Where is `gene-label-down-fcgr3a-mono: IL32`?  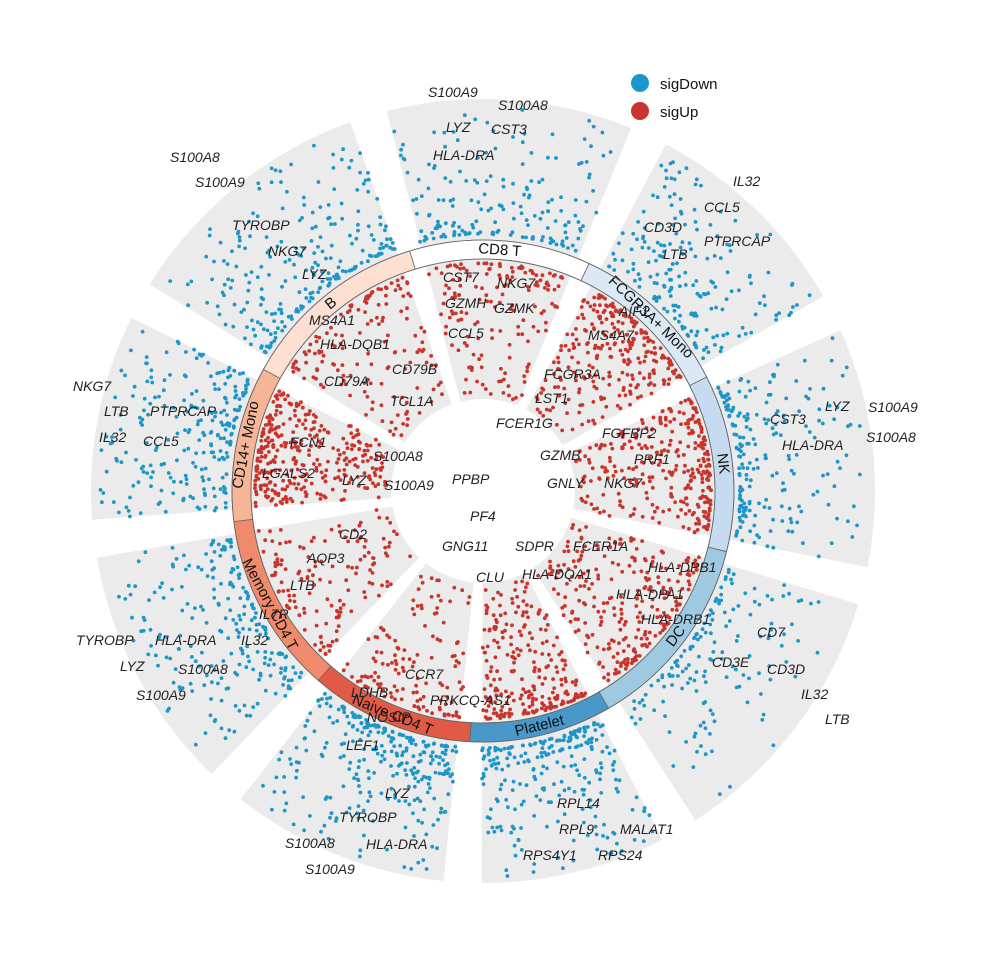
gene-label-down-fcgr3a-mono: IL32 is located at coordinates (746, 181).